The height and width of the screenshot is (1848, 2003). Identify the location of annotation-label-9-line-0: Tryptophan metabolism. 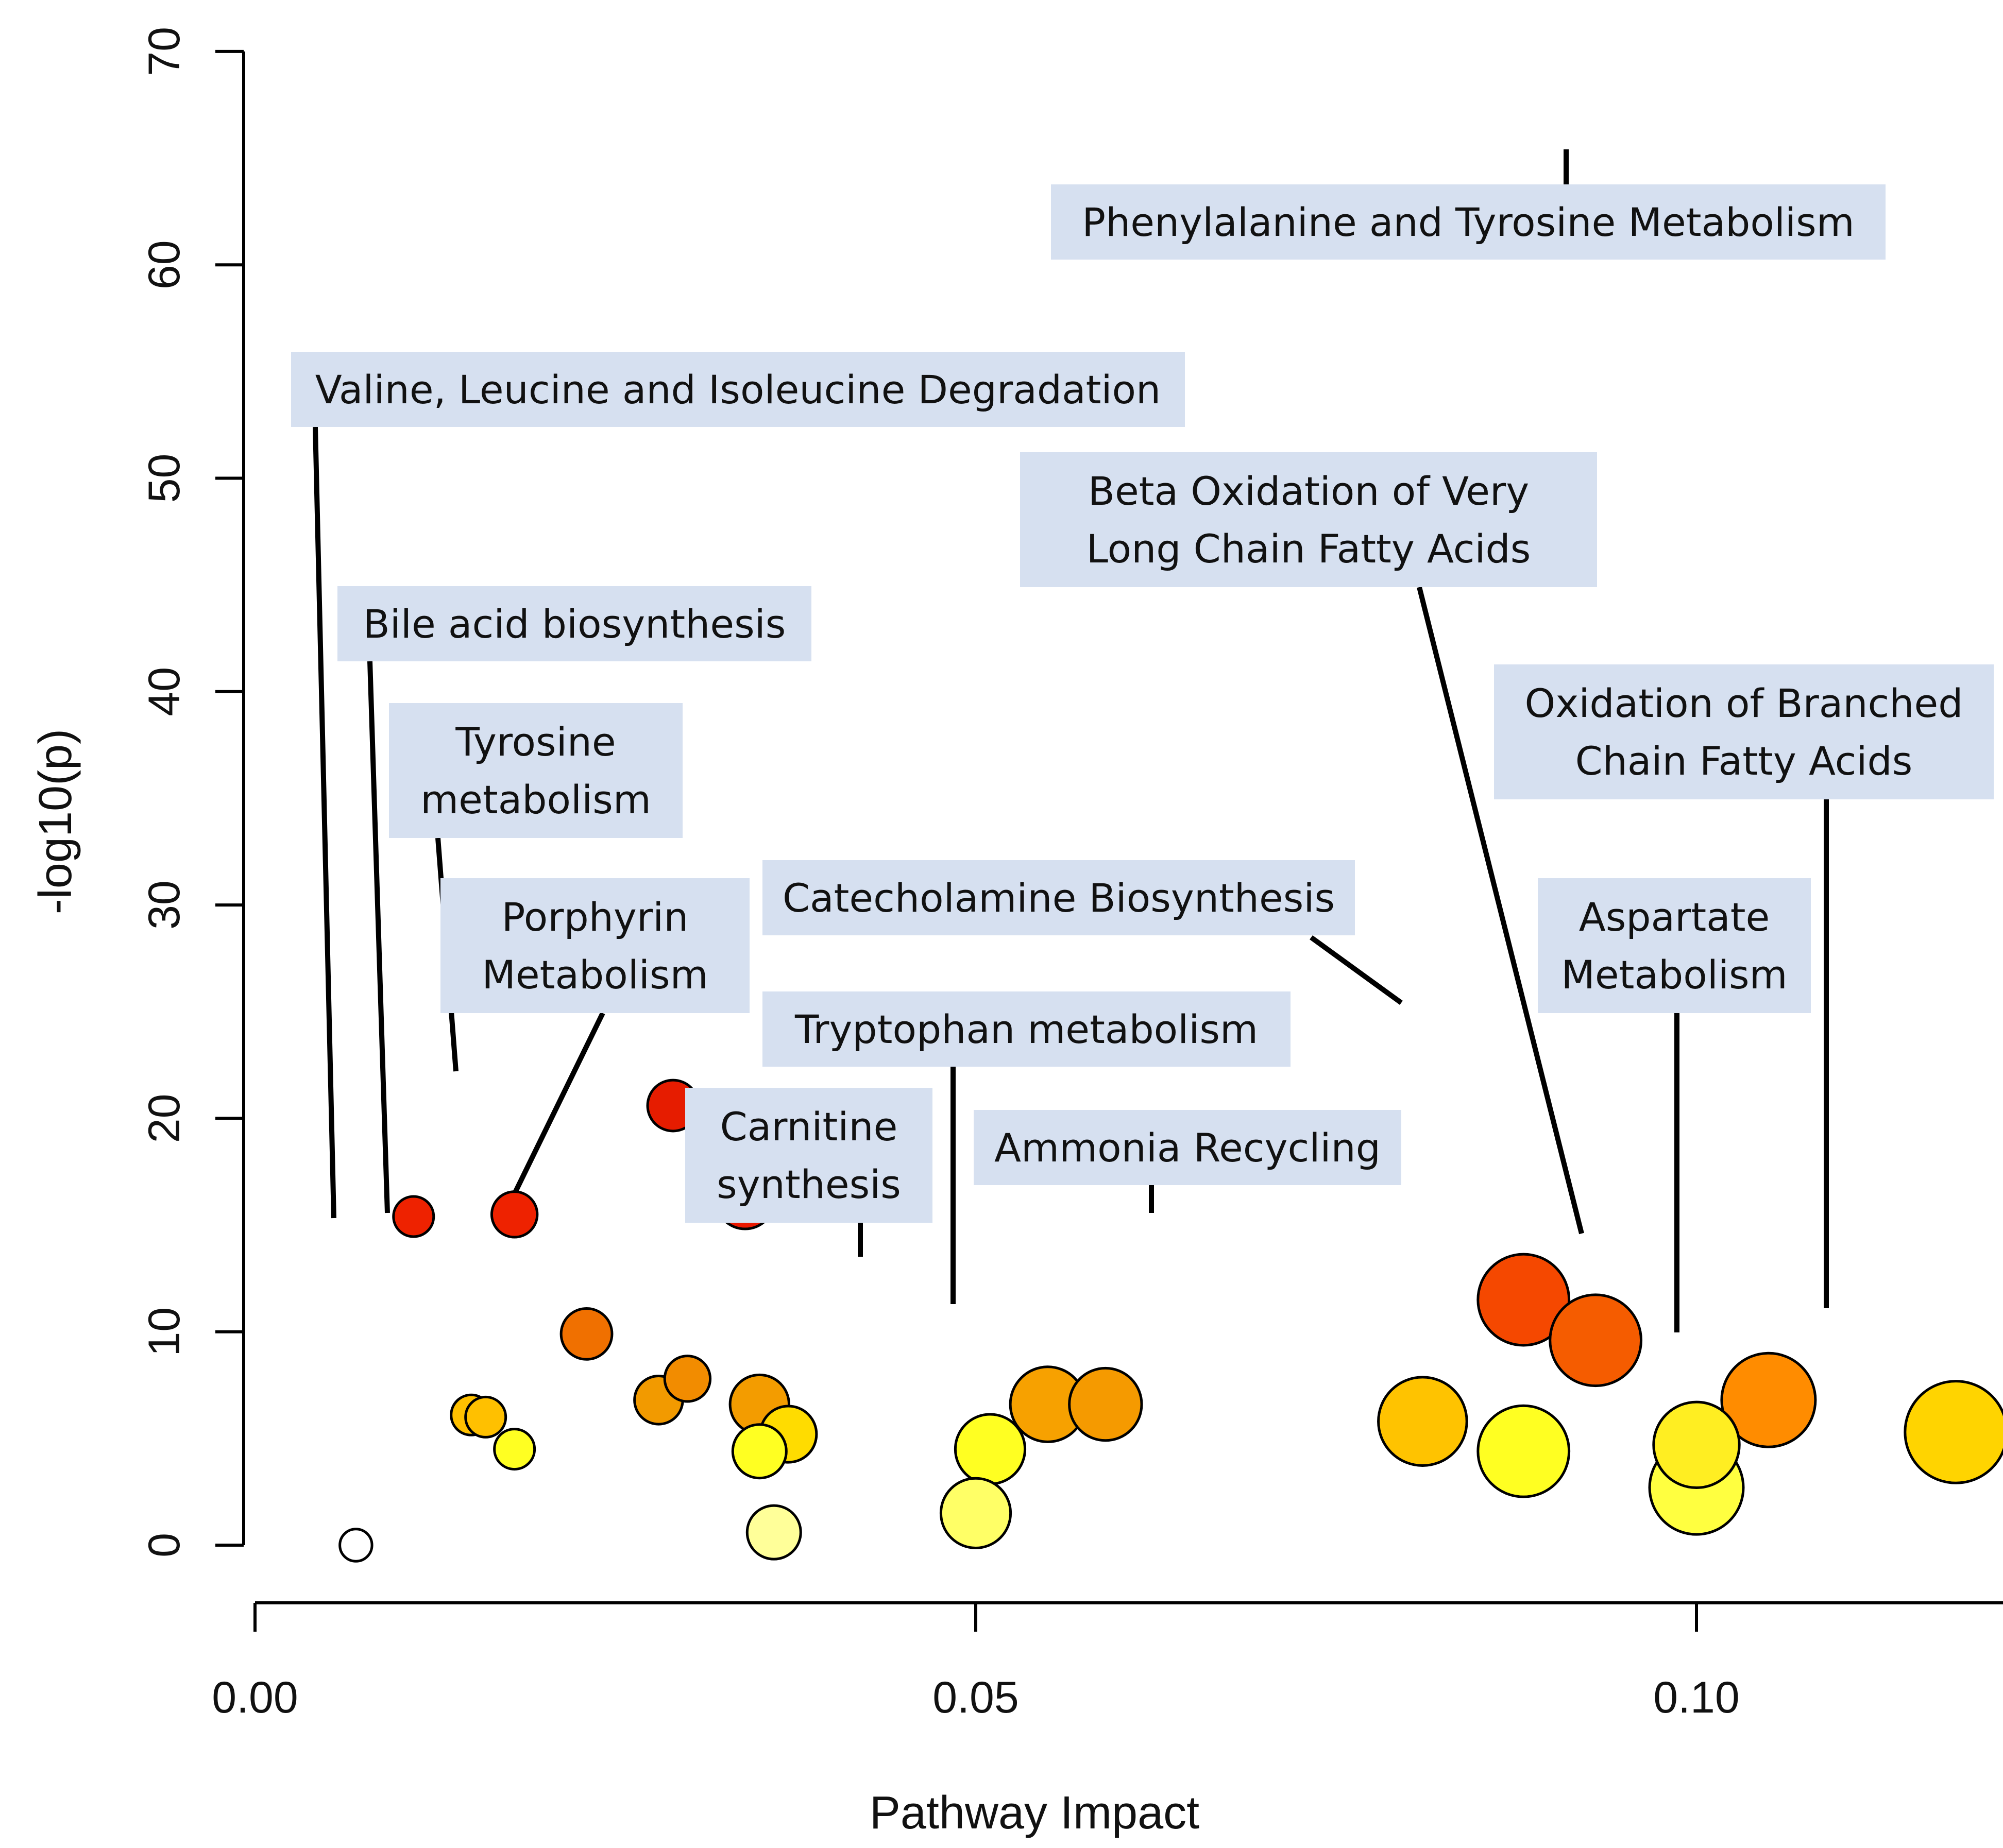
(1026, 1029).